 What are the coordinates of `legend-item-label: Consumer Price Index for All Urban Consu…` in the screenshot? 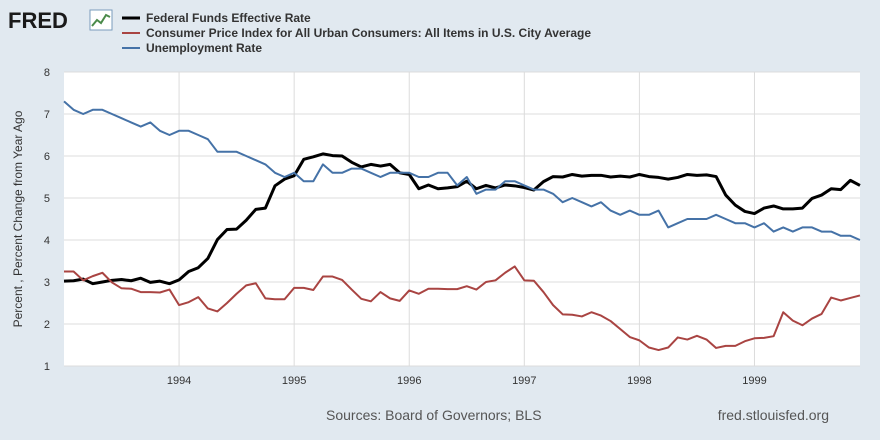 It's located at (368, 33).